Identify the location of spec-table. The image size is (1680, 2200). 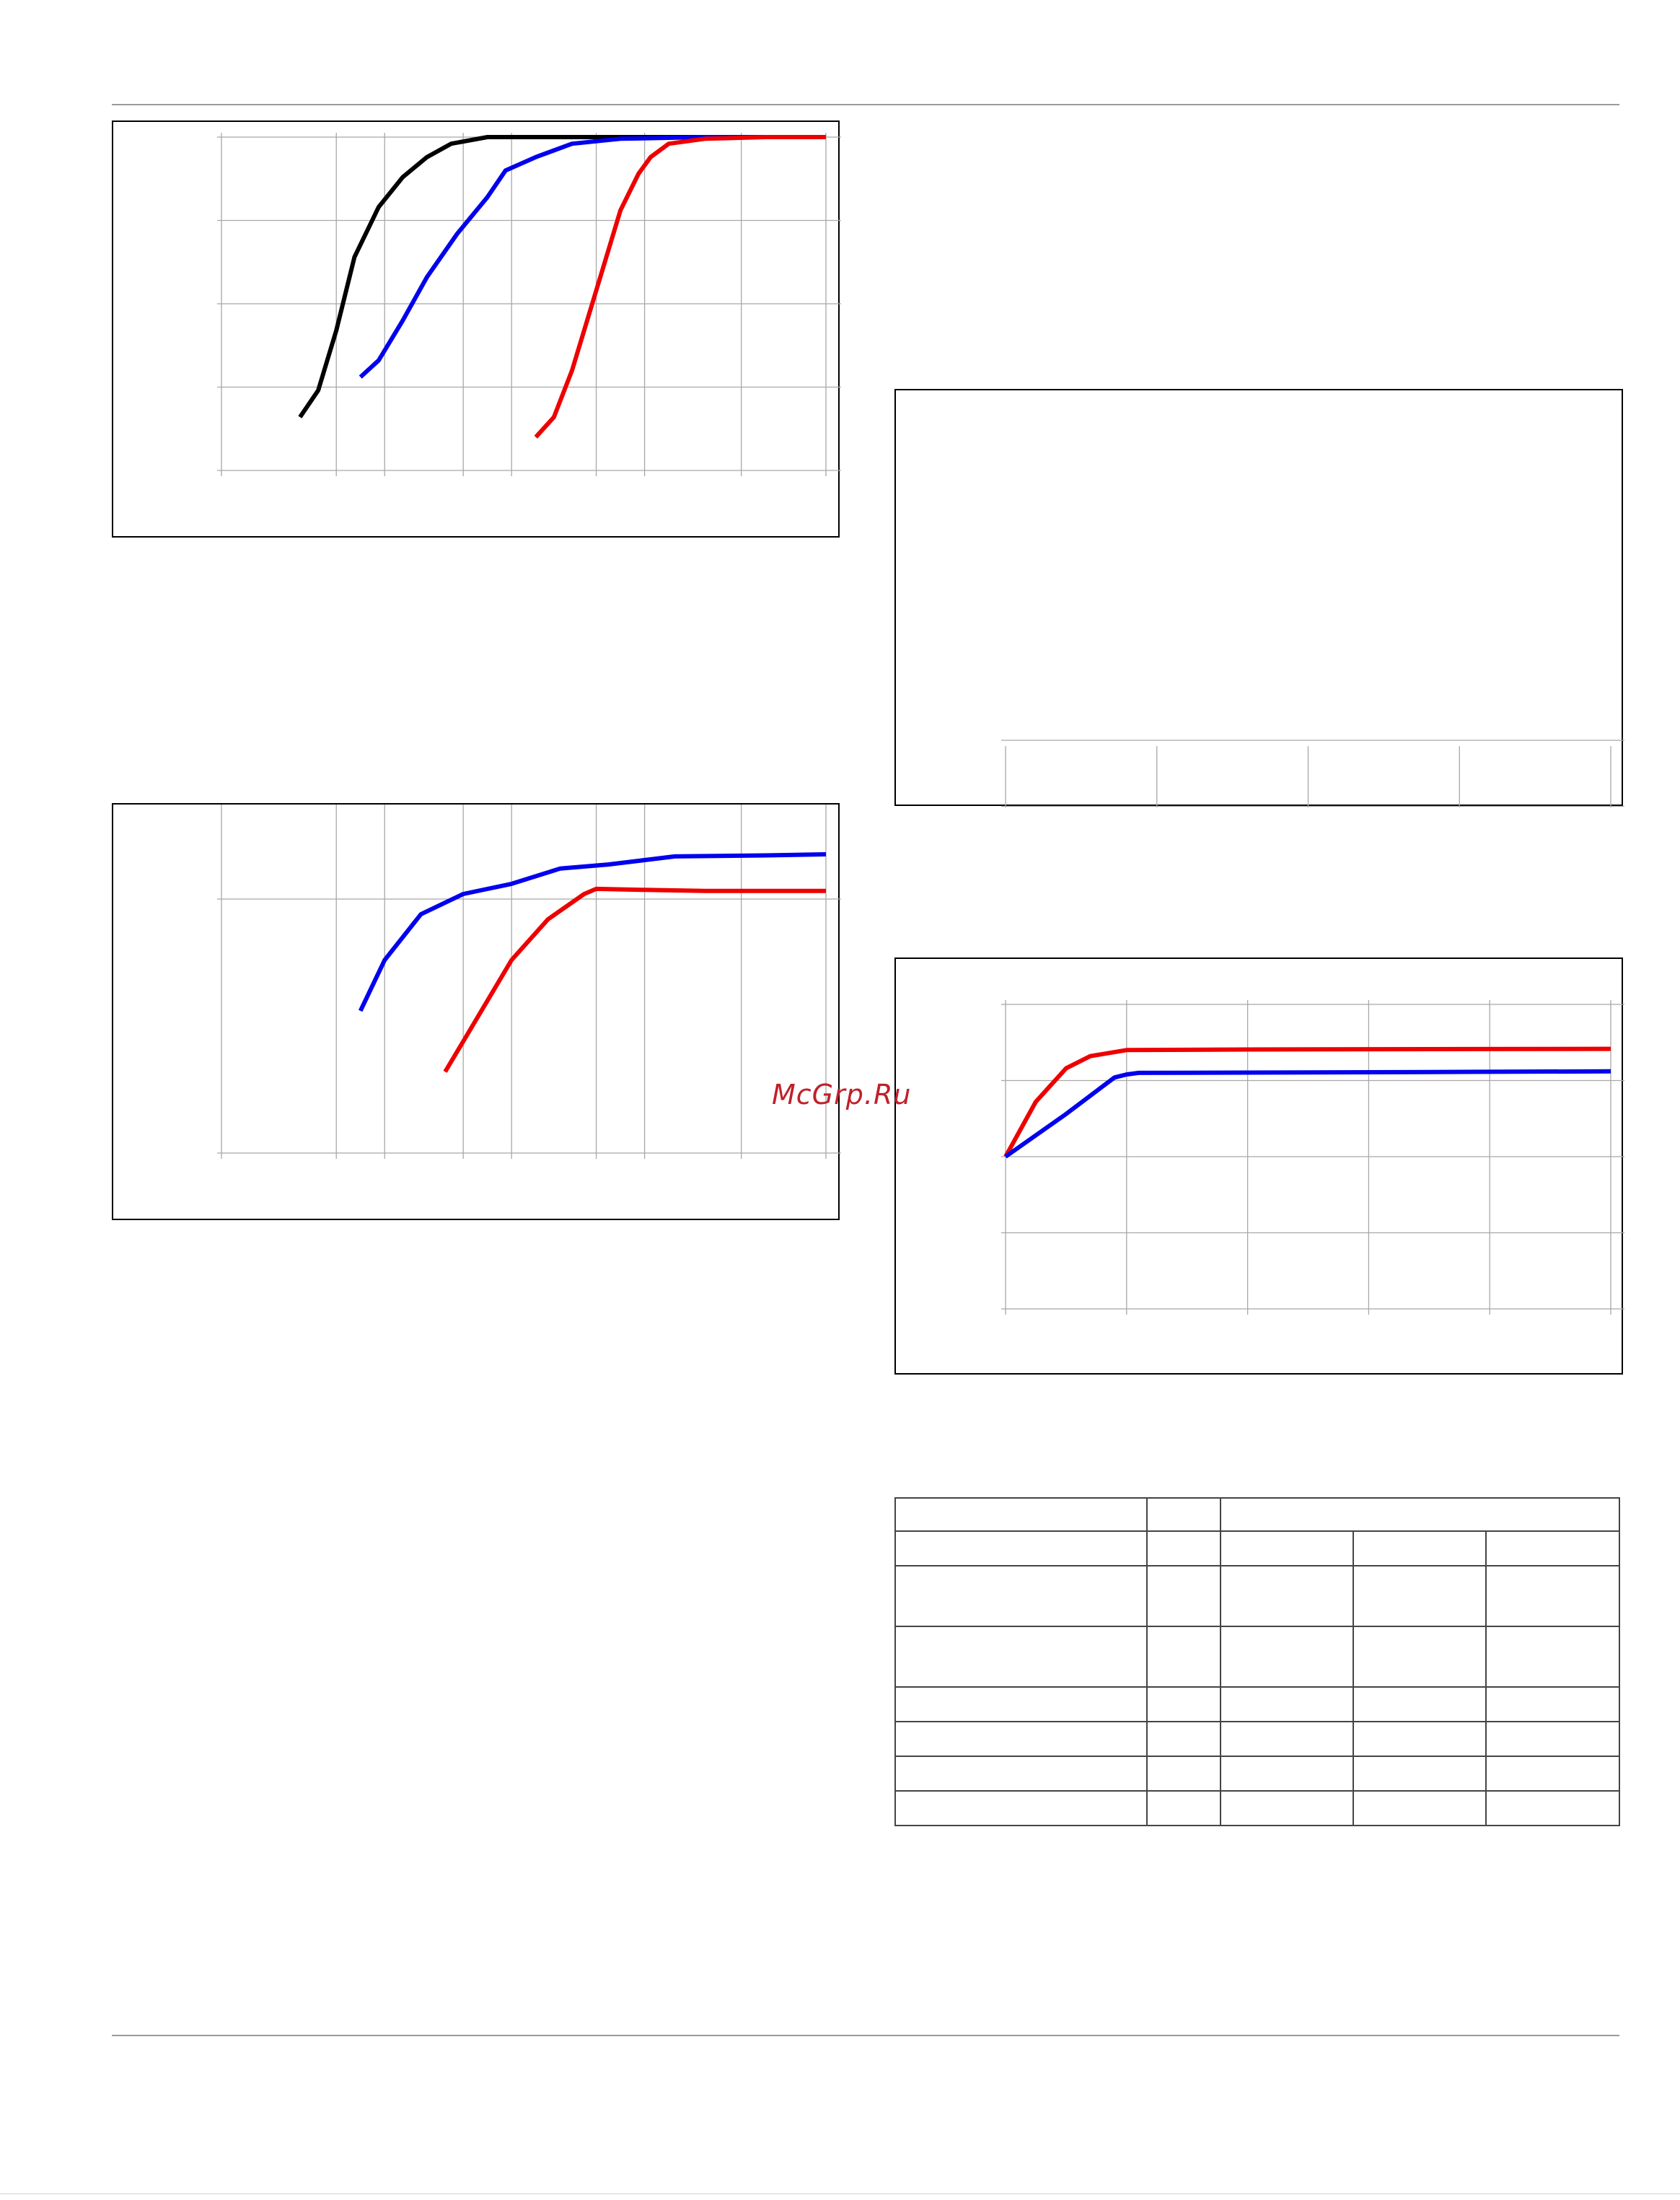
(1257, 1662).